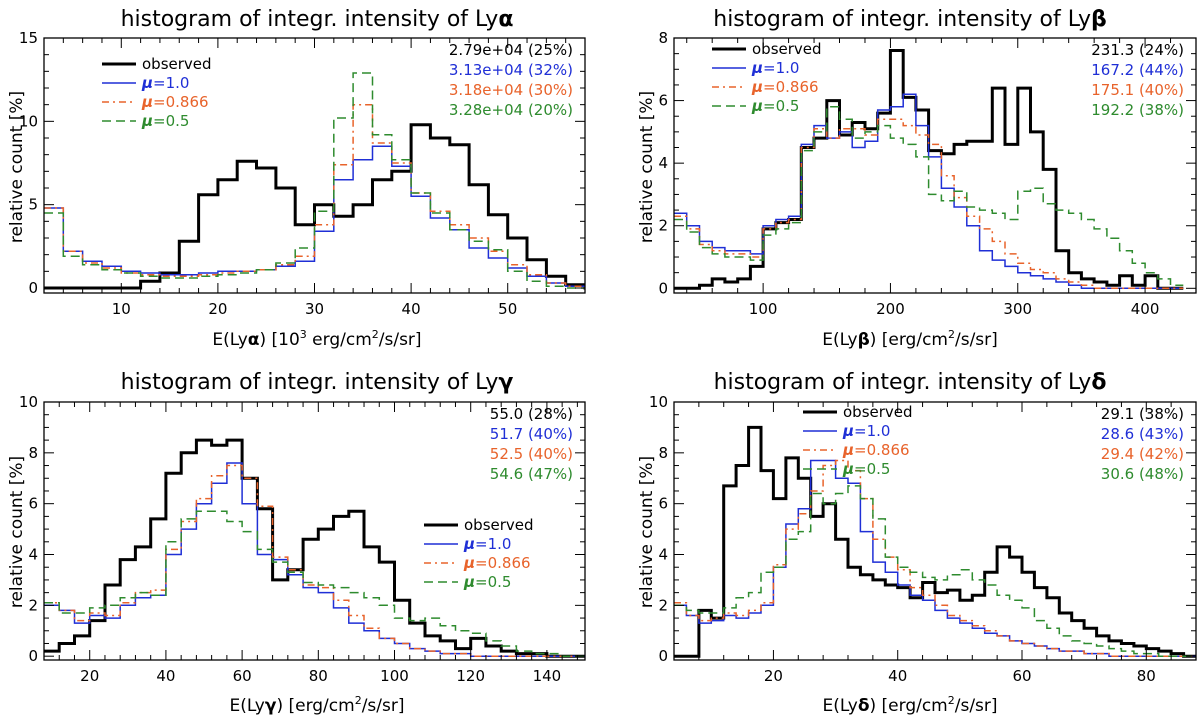 Image resolution: width=1200 pixels, height=722 pixels. Describe the element at coordinates (531, 434) in the screenshot. I see `stat-label: 51.7 (40%)` at that location.